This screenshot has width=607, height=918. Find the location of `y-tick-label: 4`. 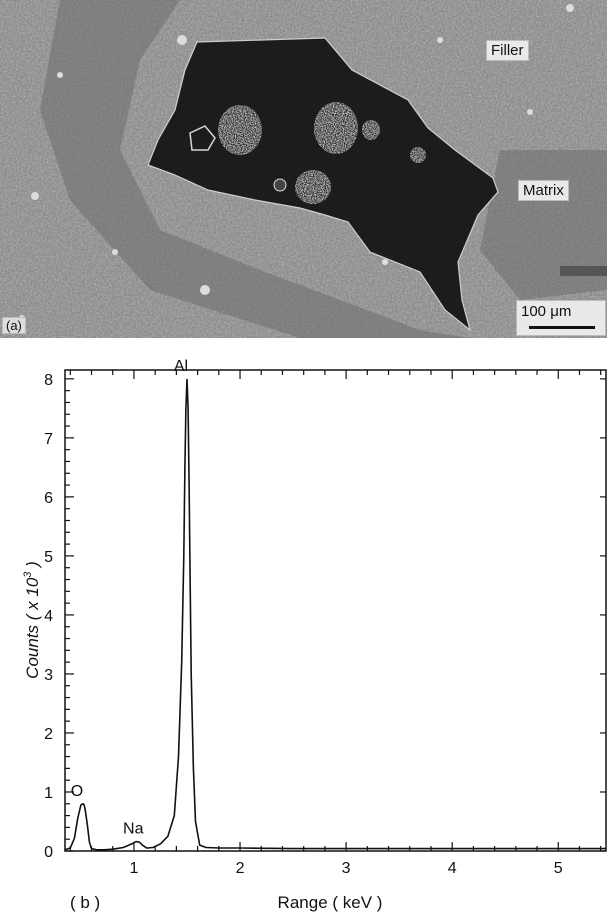

y-tick-label: 4 is located at coordinates (48, 616).